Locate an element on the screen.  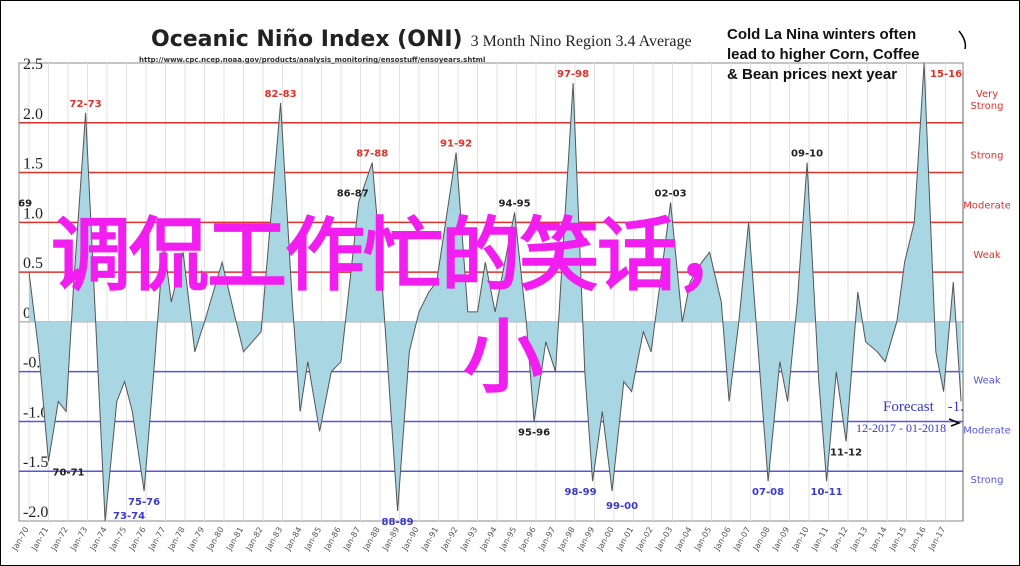
event-label: 72-73 is located at coordinates (86, 104).